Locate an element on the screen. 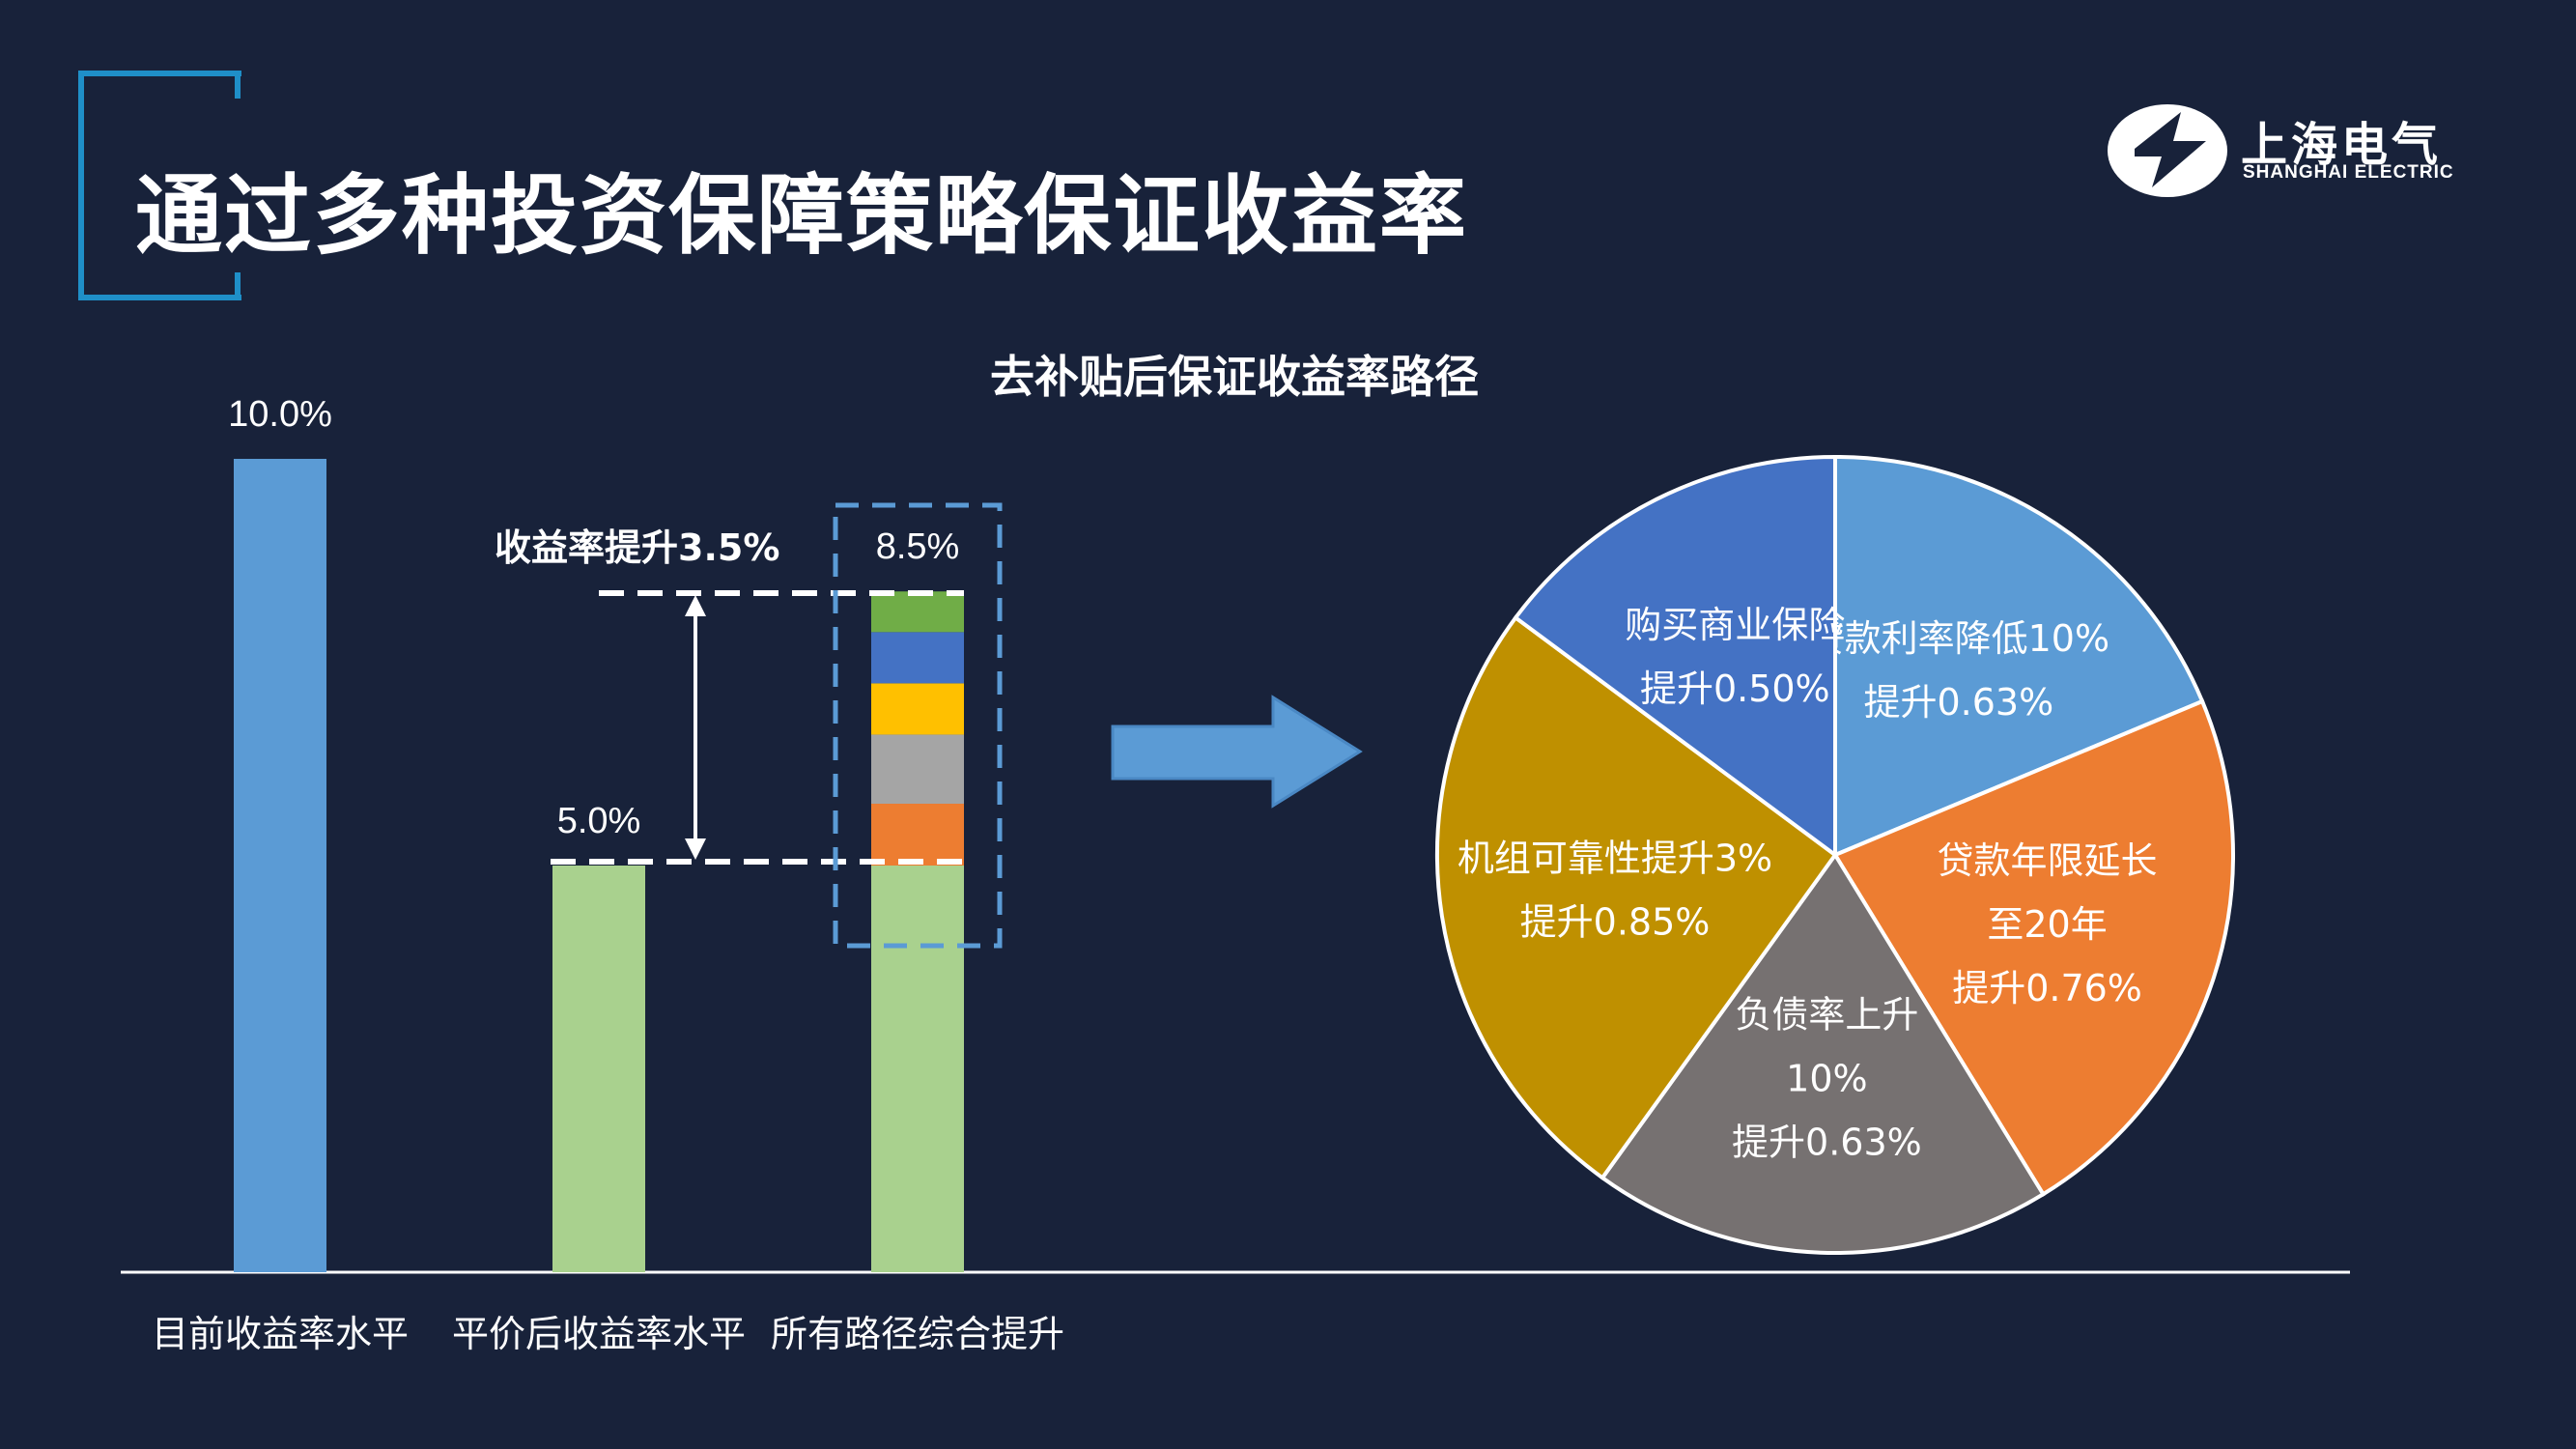  shanghai-electric-logo: 上海电气 SHANGHAI ELECTRIC is located at coordinates (2299, 151).